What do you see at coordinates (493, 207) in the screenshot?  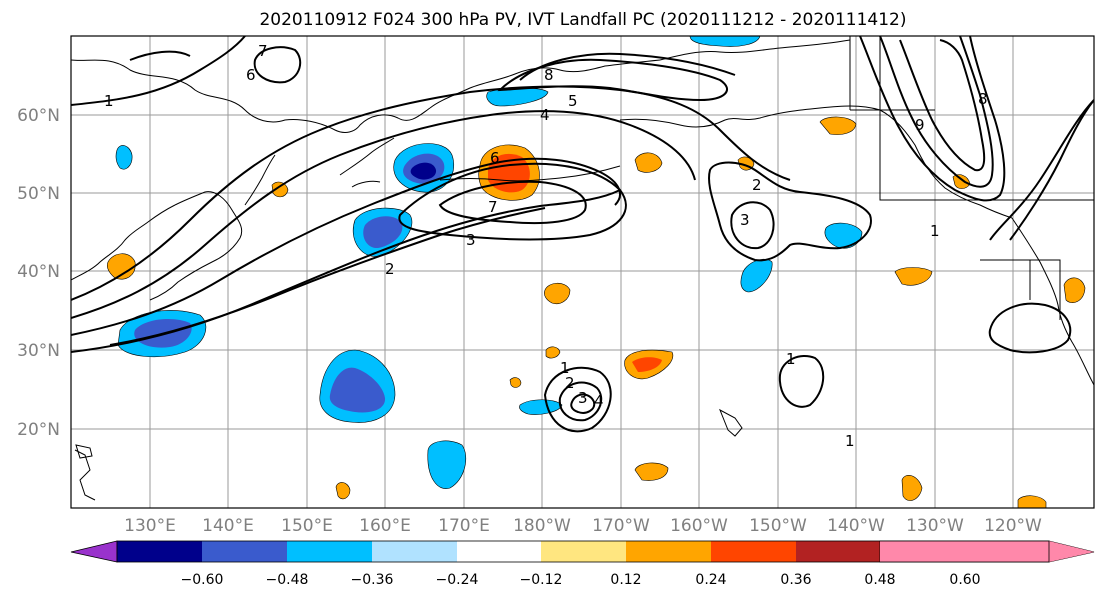 I see `contour-label: 7` at bounding box center [493, 207].